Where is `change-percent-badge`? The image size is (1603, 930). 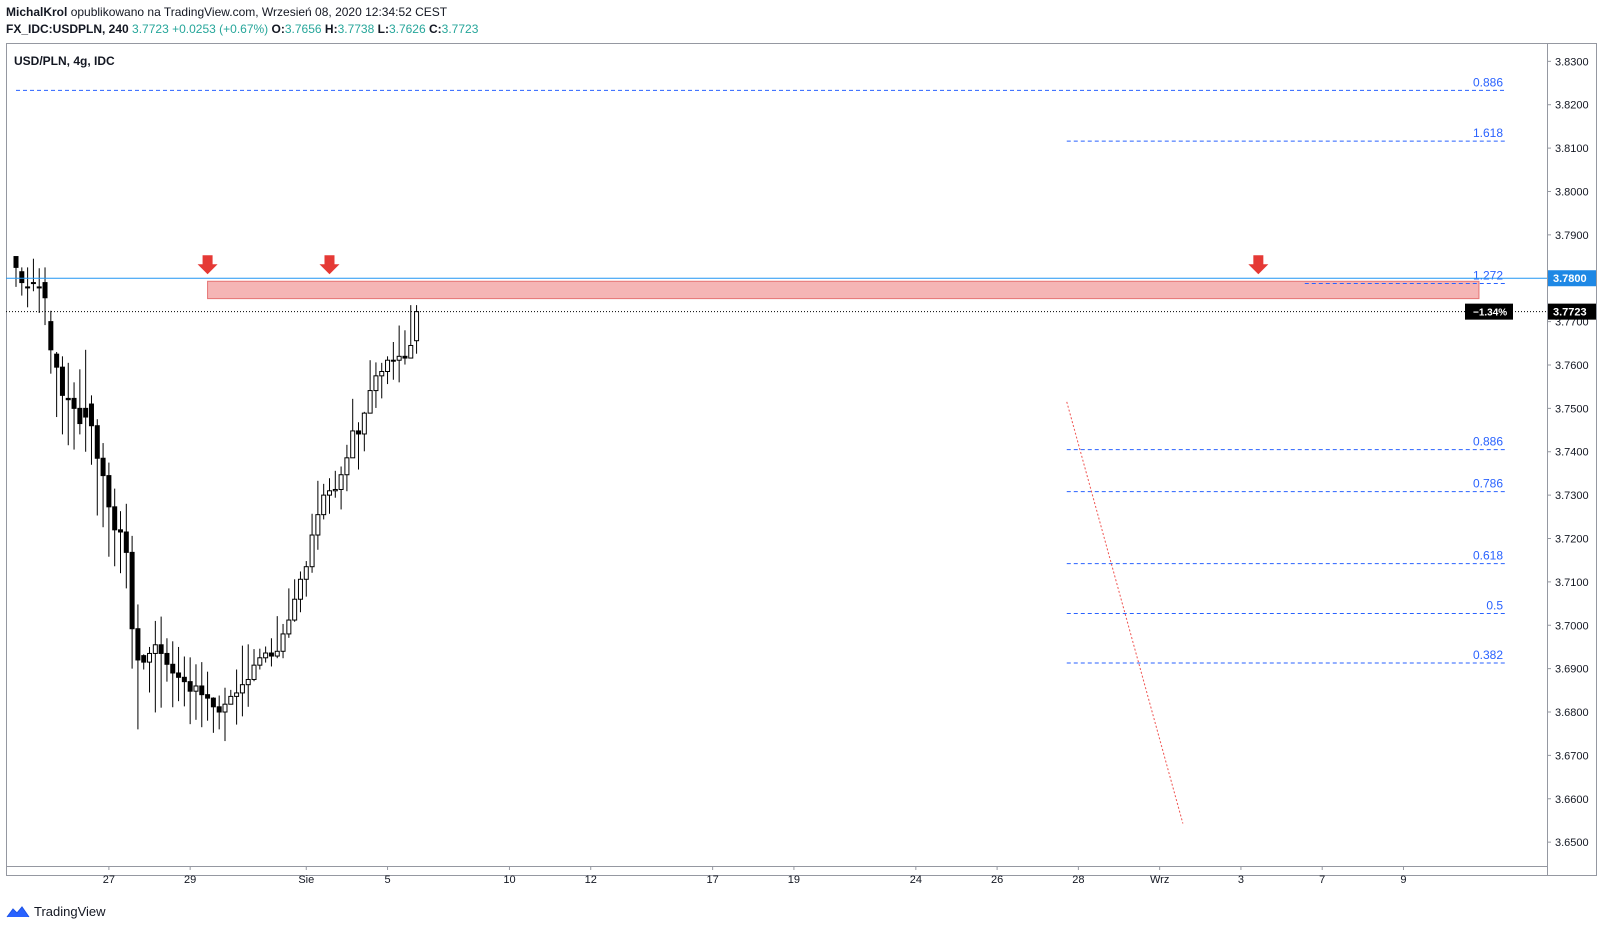
change-percent-badge is located at coordinates (1489, 311).